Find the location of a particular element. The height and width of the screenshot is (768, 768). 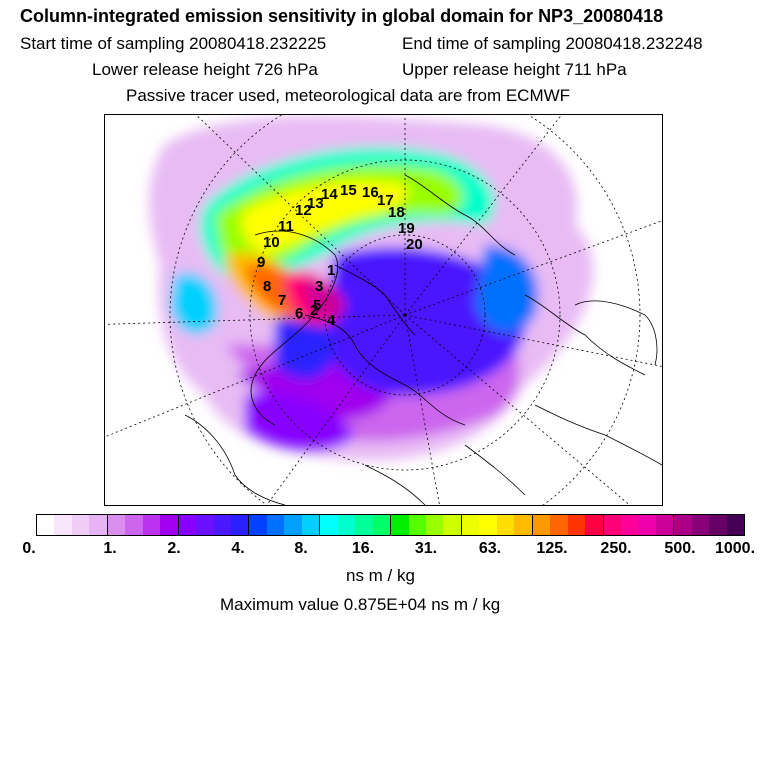

start-time-label: Start time of sampling 20080418.232225 is located at coordinates (173, 43).